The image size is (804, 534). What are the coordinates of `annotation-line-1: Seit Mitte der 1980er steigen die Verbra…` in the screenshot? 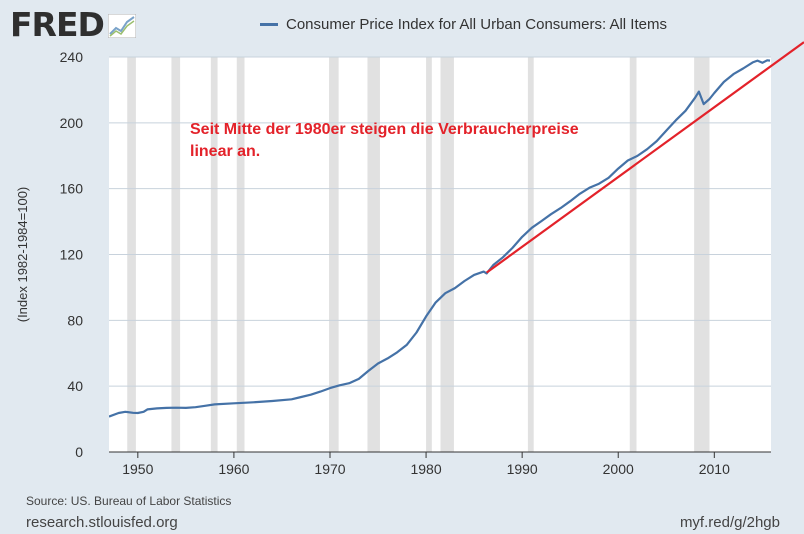 It's located at (384, 129).